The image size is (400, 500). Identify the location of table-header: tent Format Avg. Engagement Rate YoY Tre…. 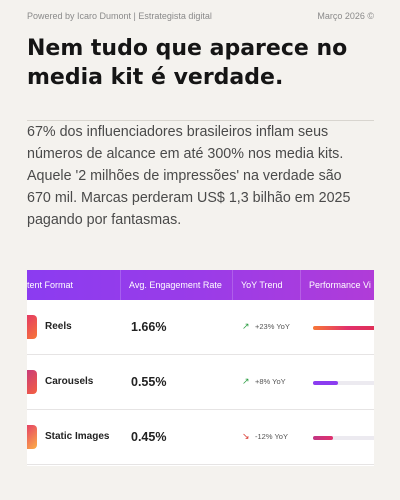
(200, 285).